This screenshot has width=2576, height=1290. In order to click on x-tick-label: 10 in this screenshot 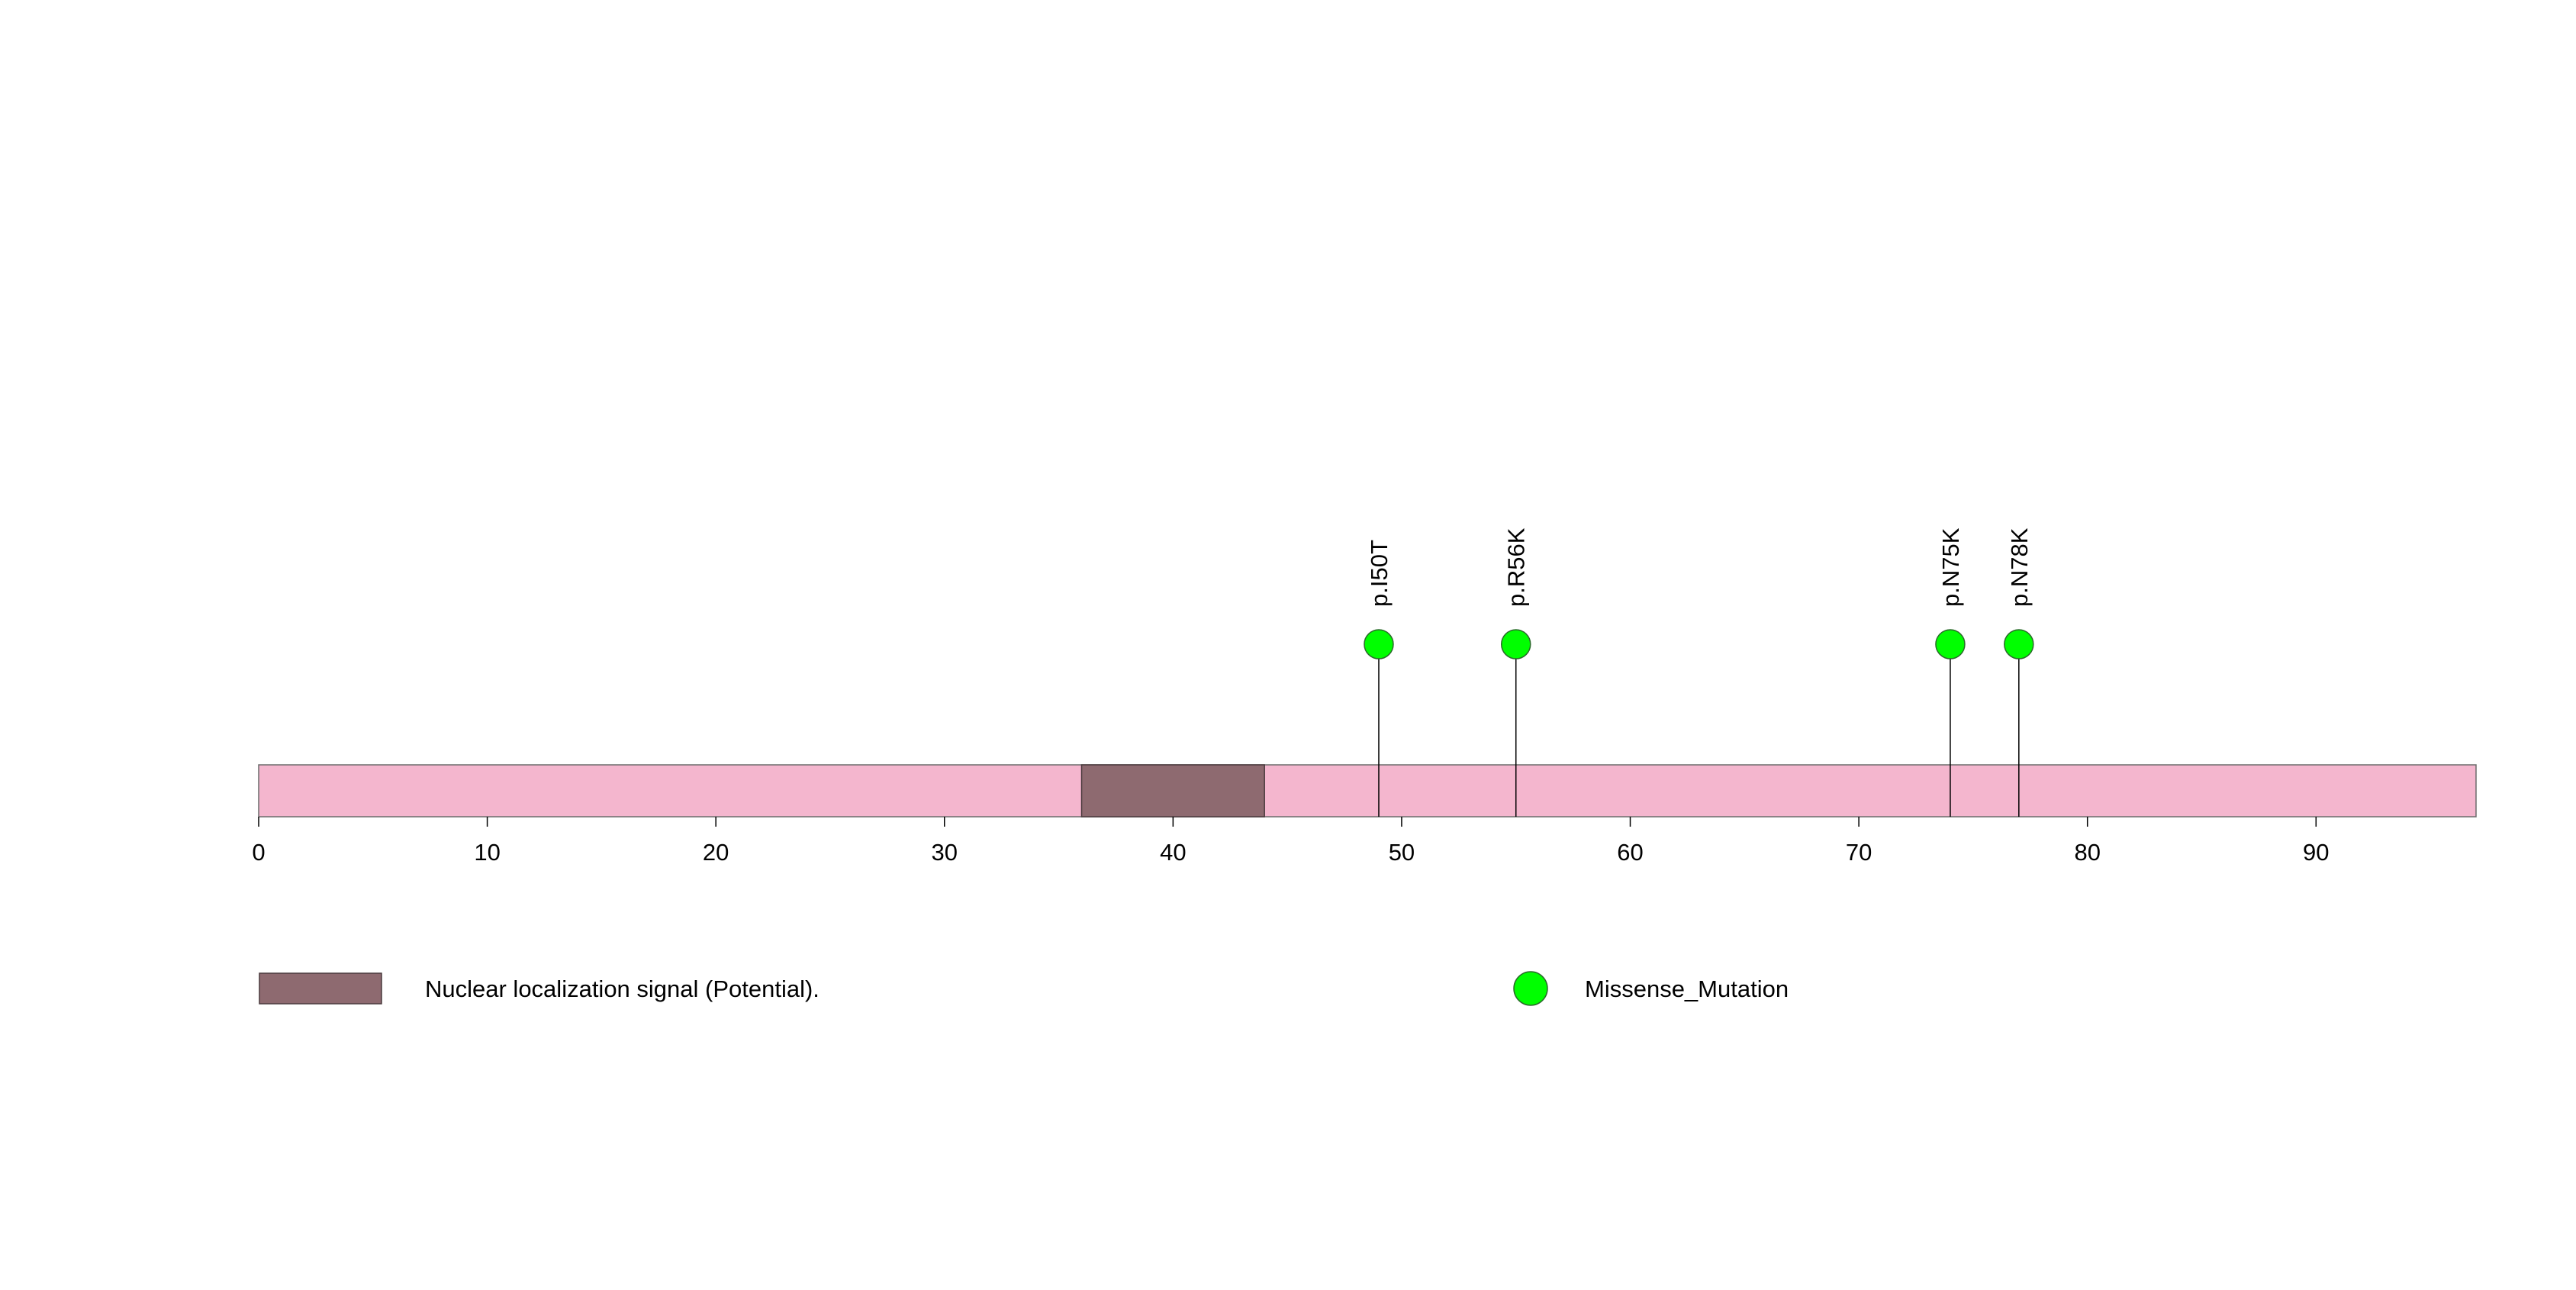, I will do `click(487, 853)`.